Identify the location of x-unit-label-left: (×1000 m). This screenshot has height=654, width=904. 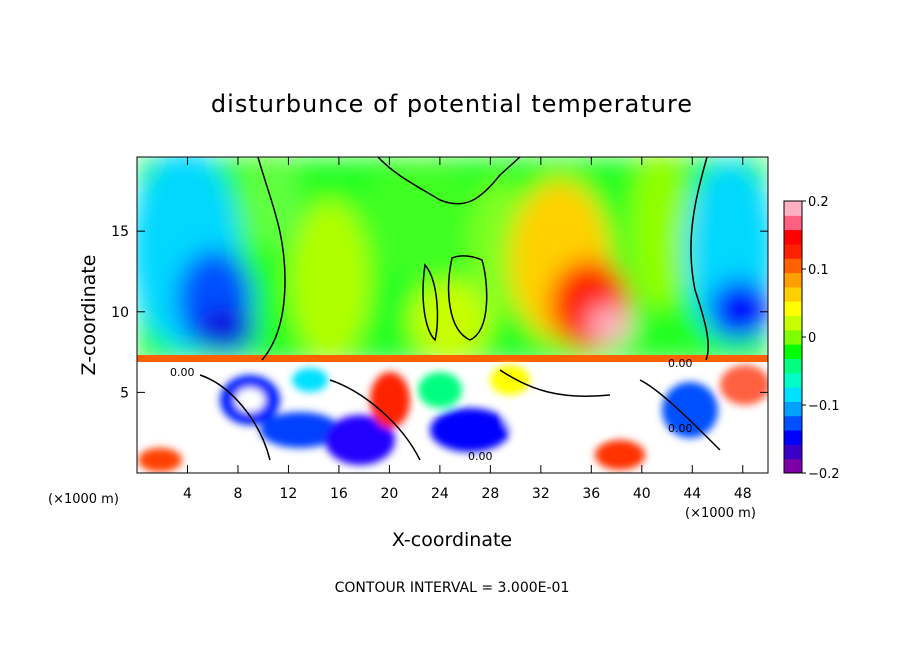
(83, 499).